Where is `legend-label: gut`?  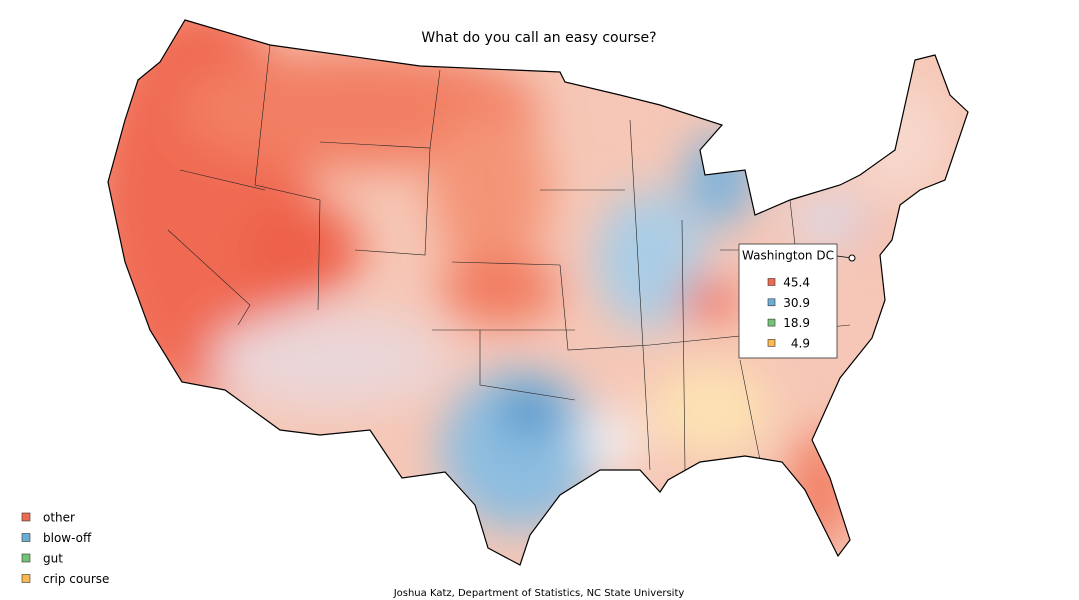
legend-label: gut is located at coordinates (53, 559).